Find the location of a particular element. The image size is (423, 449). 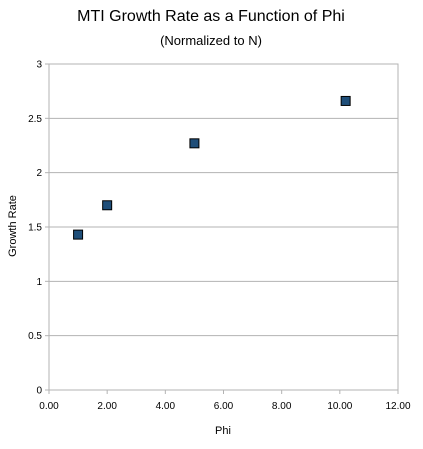

x-tick-label: 2.00 is located at coordinates (107, 406).